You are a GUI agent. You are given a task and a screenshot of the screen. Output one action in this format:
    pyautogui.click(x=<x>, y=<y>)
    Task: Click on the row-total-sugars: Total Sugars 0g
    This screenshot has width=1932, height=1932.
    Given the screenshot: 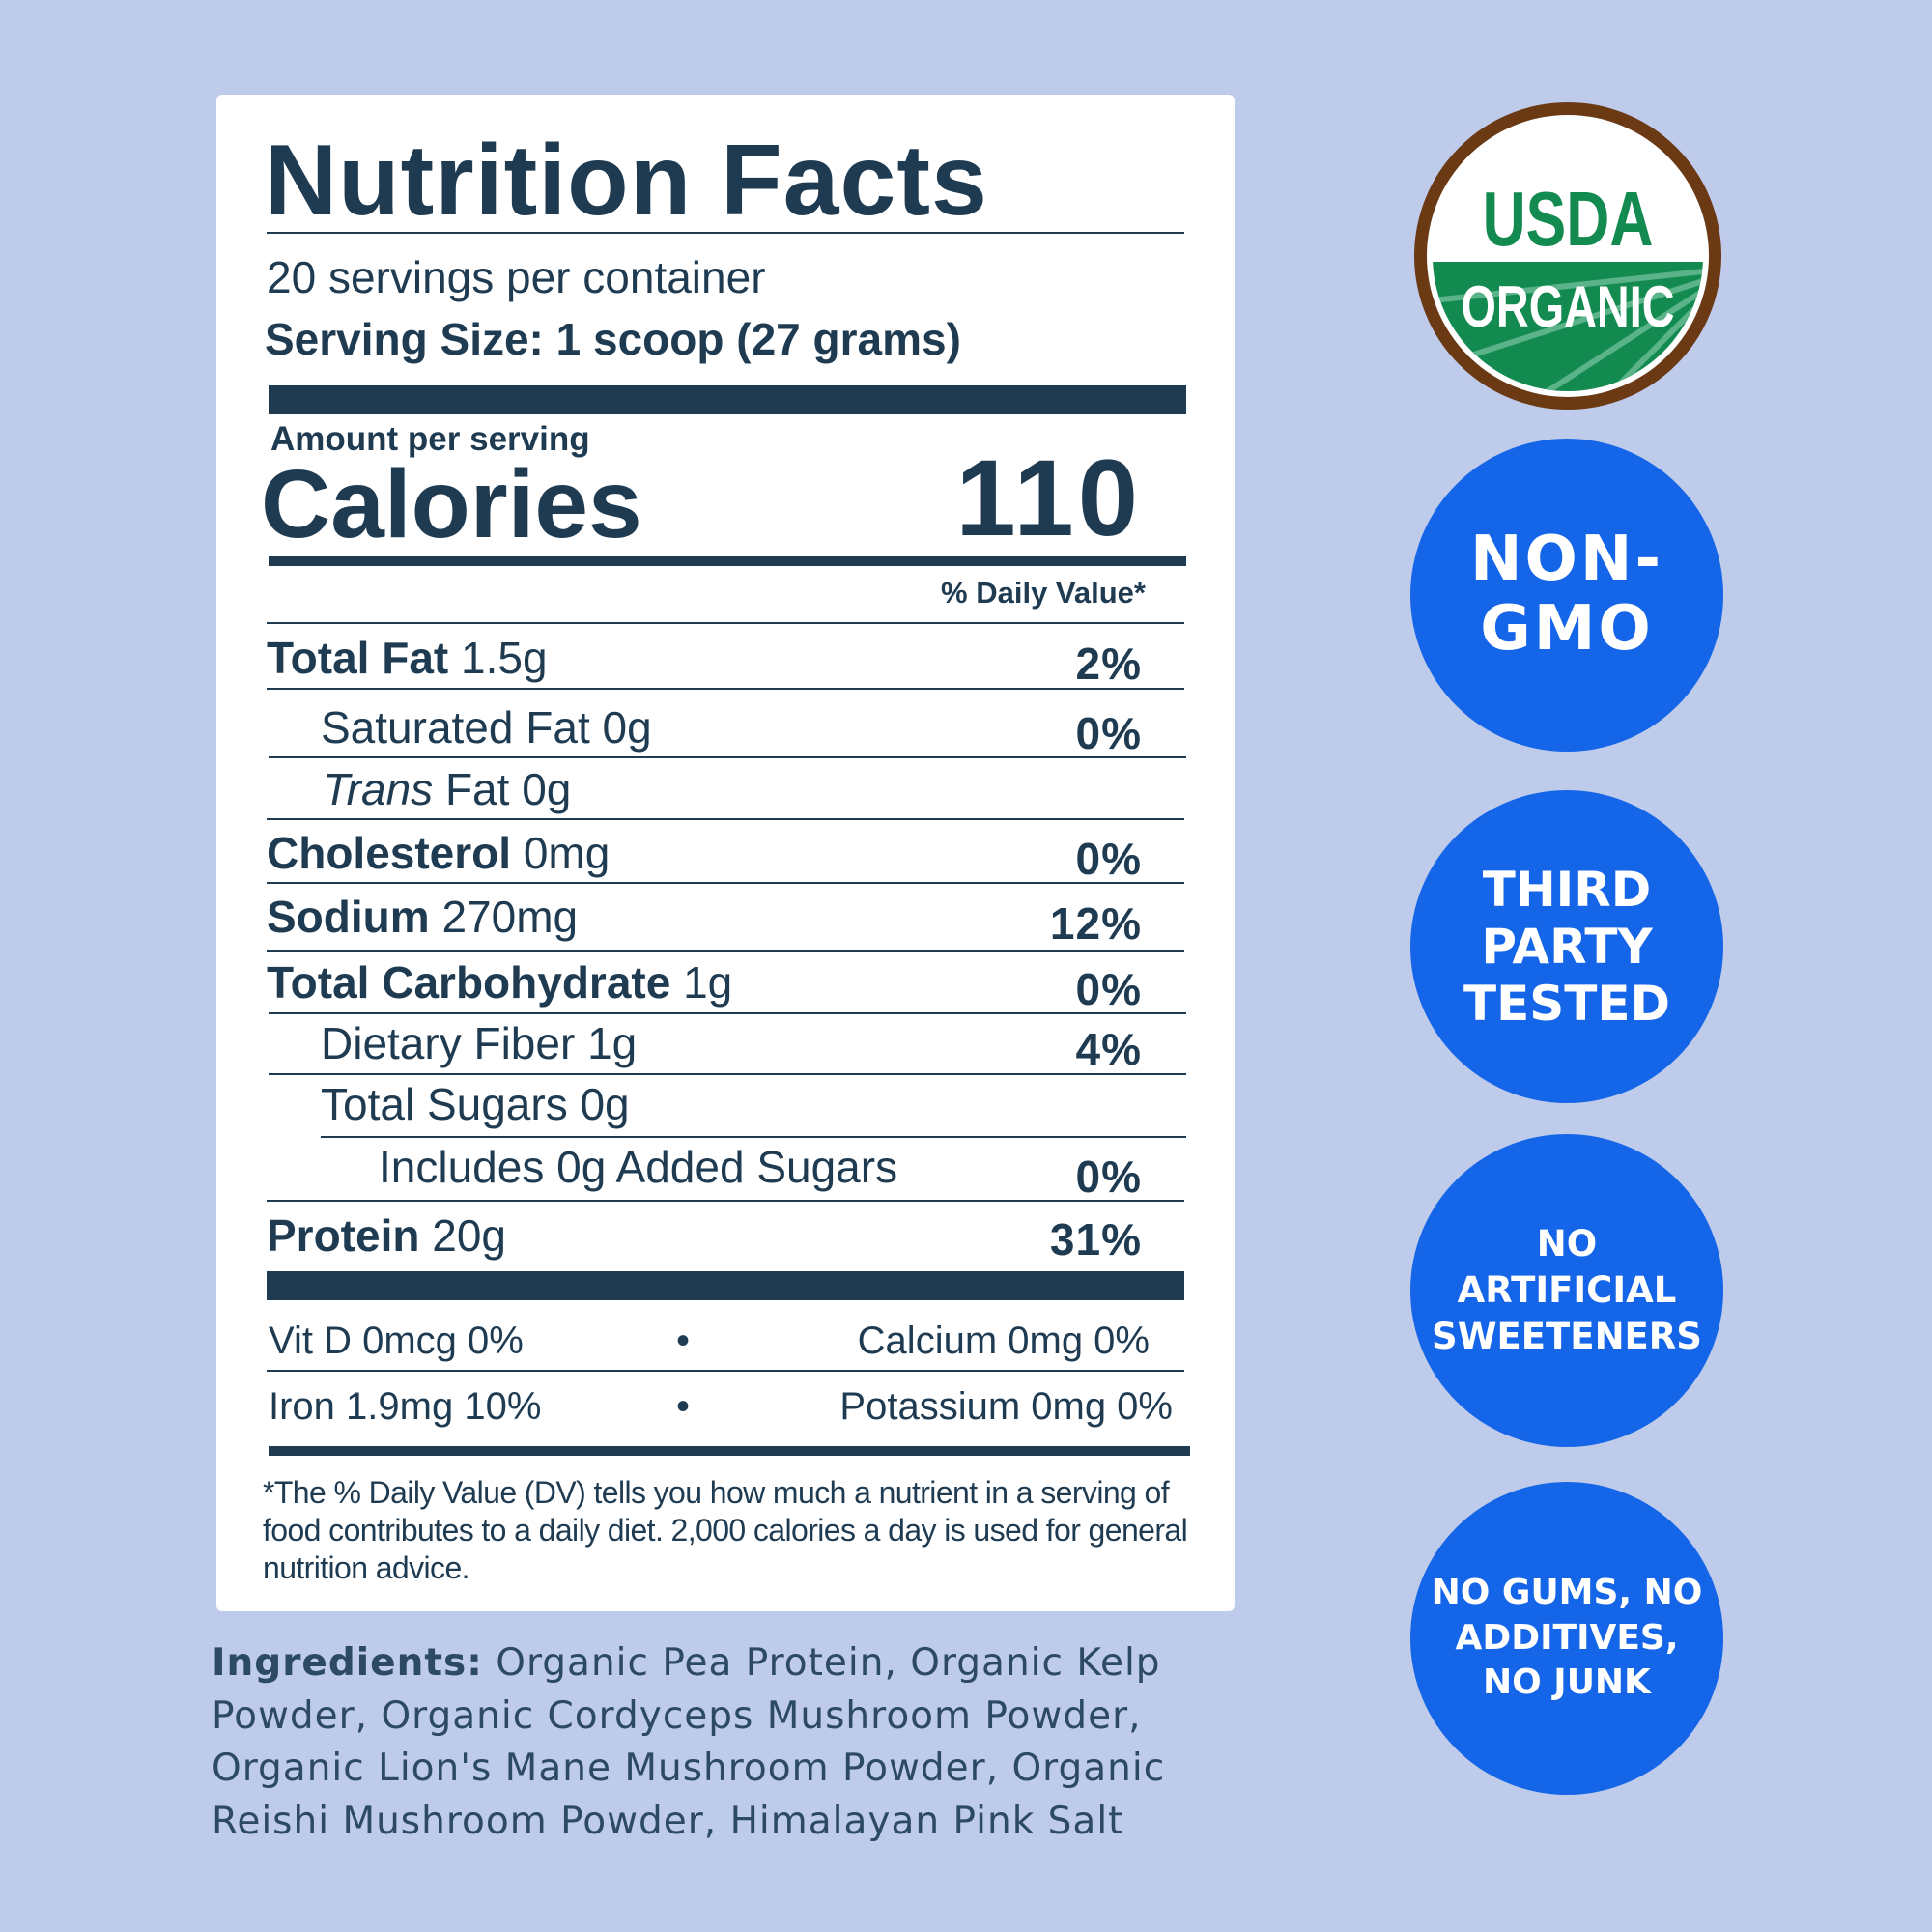 What is the action you would take?
    pyautogui.click(x=475, y=1104)
    